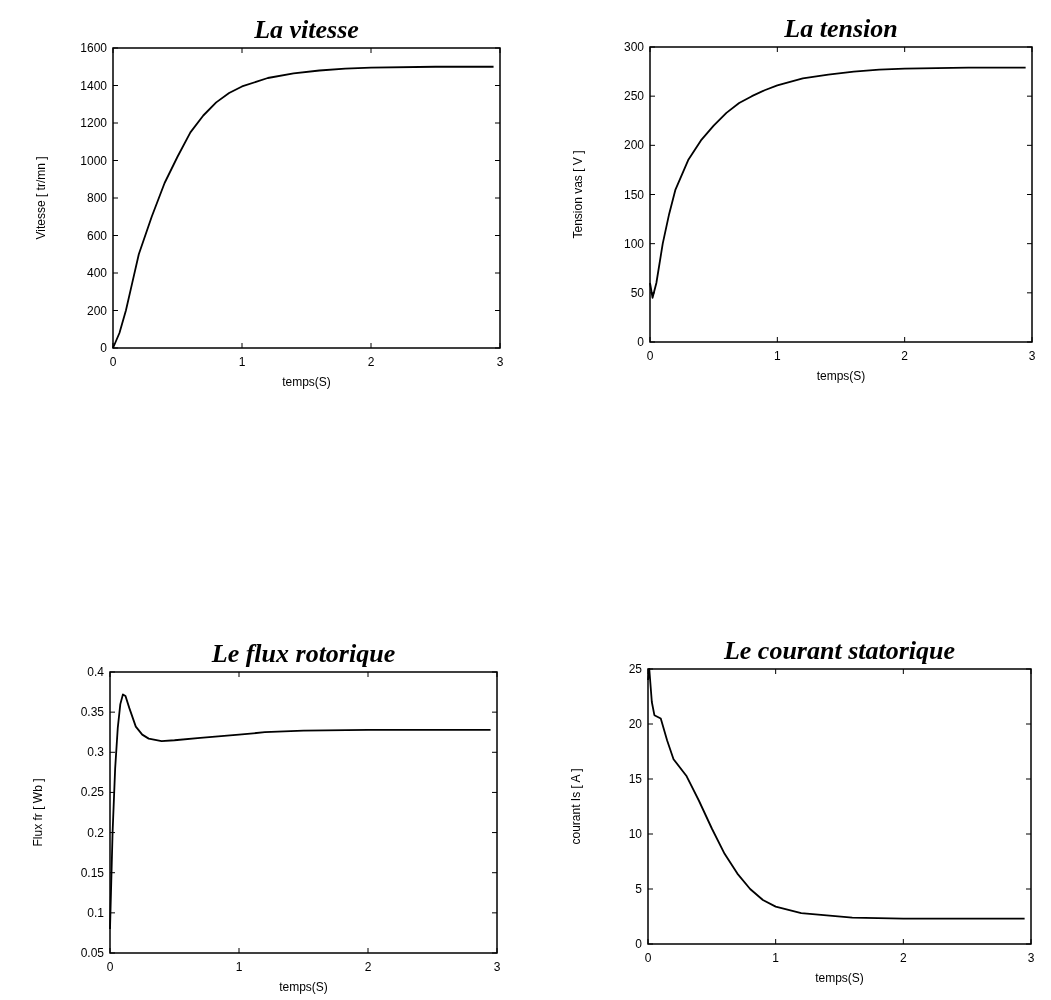 The image size is (1051, 1000). What do you see at coordinates (576, 806) in the screenshot?
I see `y-axis-title: courant Is [ A ]` at bounding box center [576, 806].